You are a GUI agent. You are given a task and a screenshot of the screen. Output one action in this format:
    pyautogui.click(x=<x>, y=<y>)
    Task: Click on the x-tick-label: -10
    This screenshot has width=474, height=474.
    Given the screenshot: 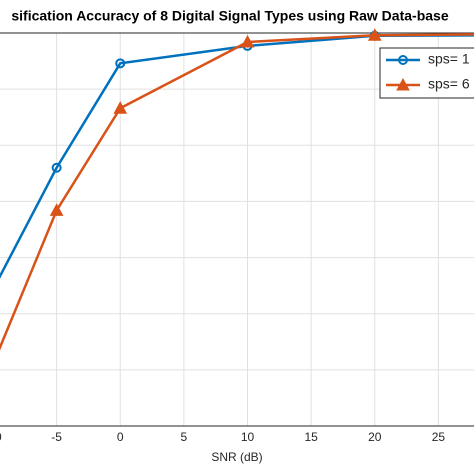 What is the action you would take?
    pyautogui.click(x=1, y=437)
    